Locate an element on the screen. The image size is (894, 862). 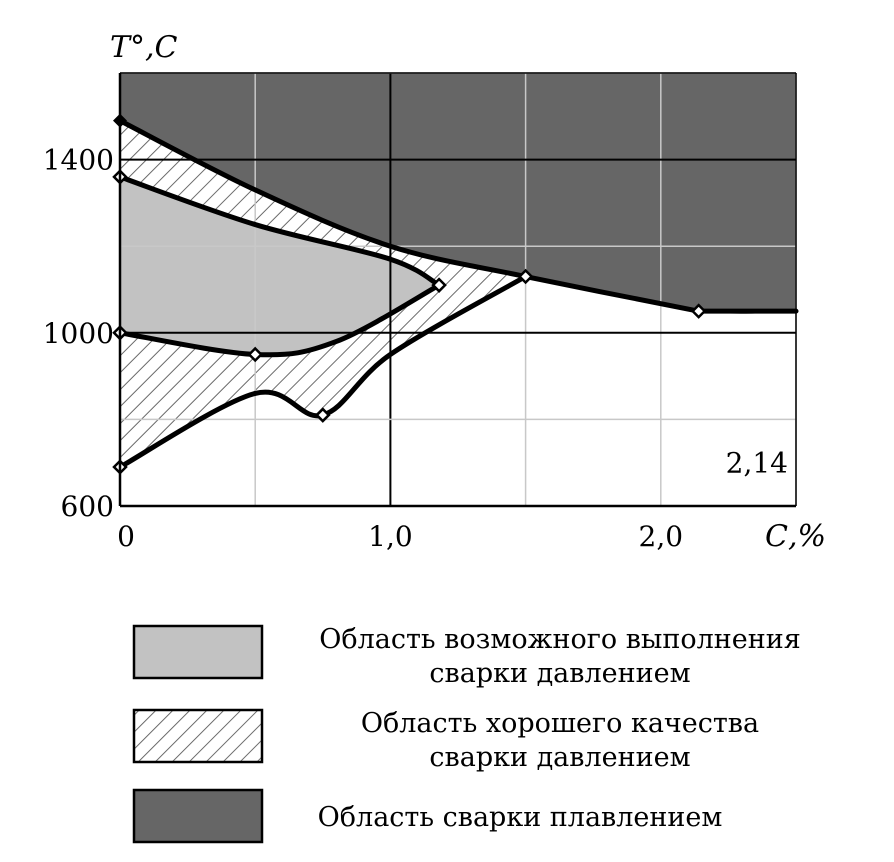
y-axis-label: T°,С is located at coordinates (144, 47).